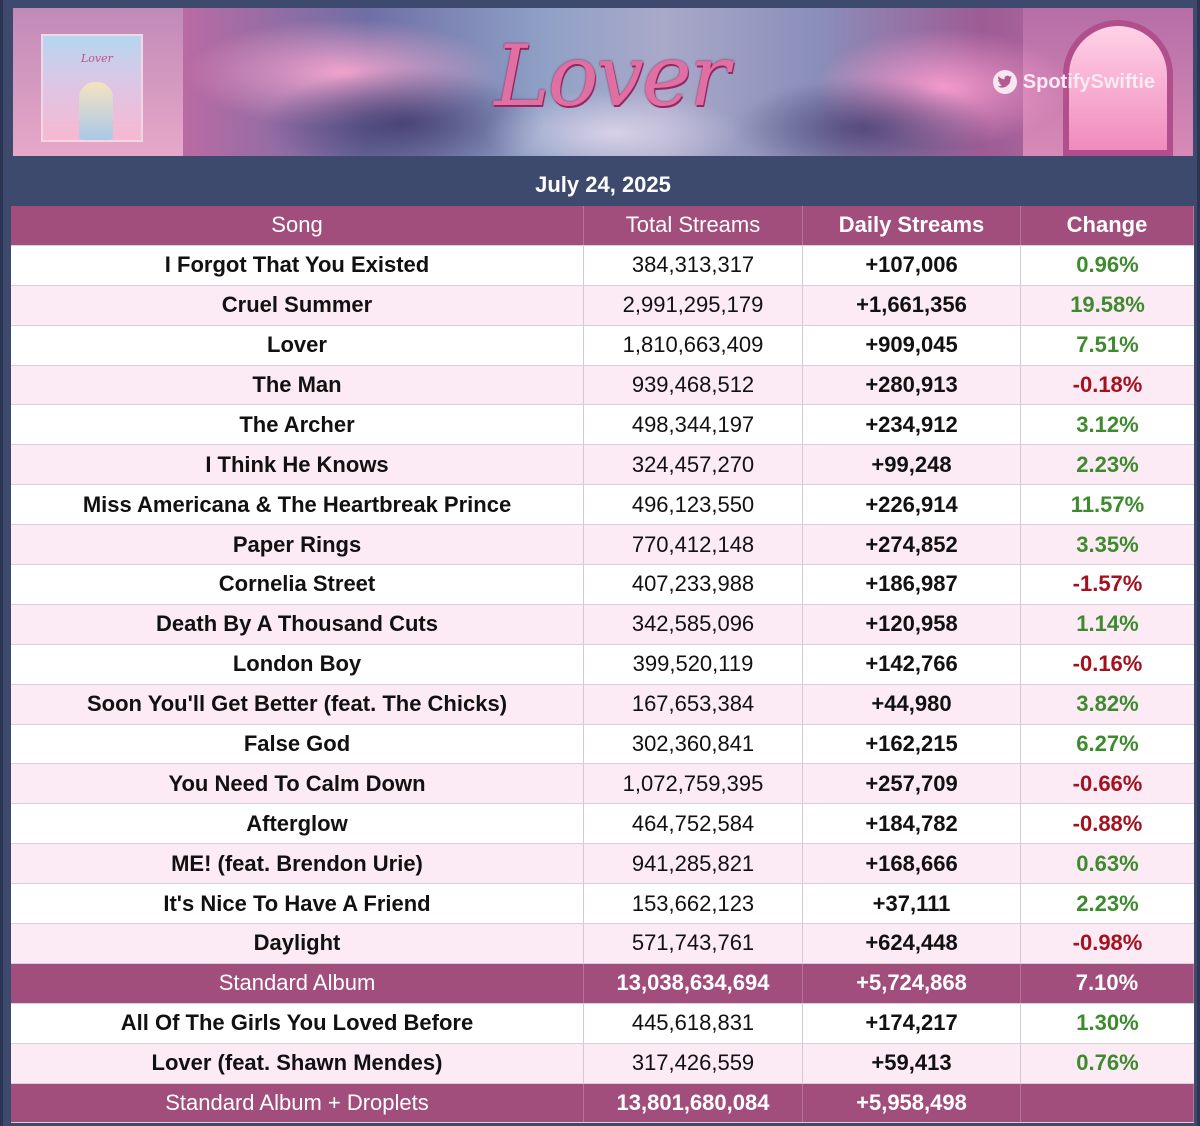 This screenshot has height=1126, width=1200. What do you see at coordinates (693, 943) in the screenshot?
I see `total-streams-cell: 571,743,761` at bounding box center [693, 943].